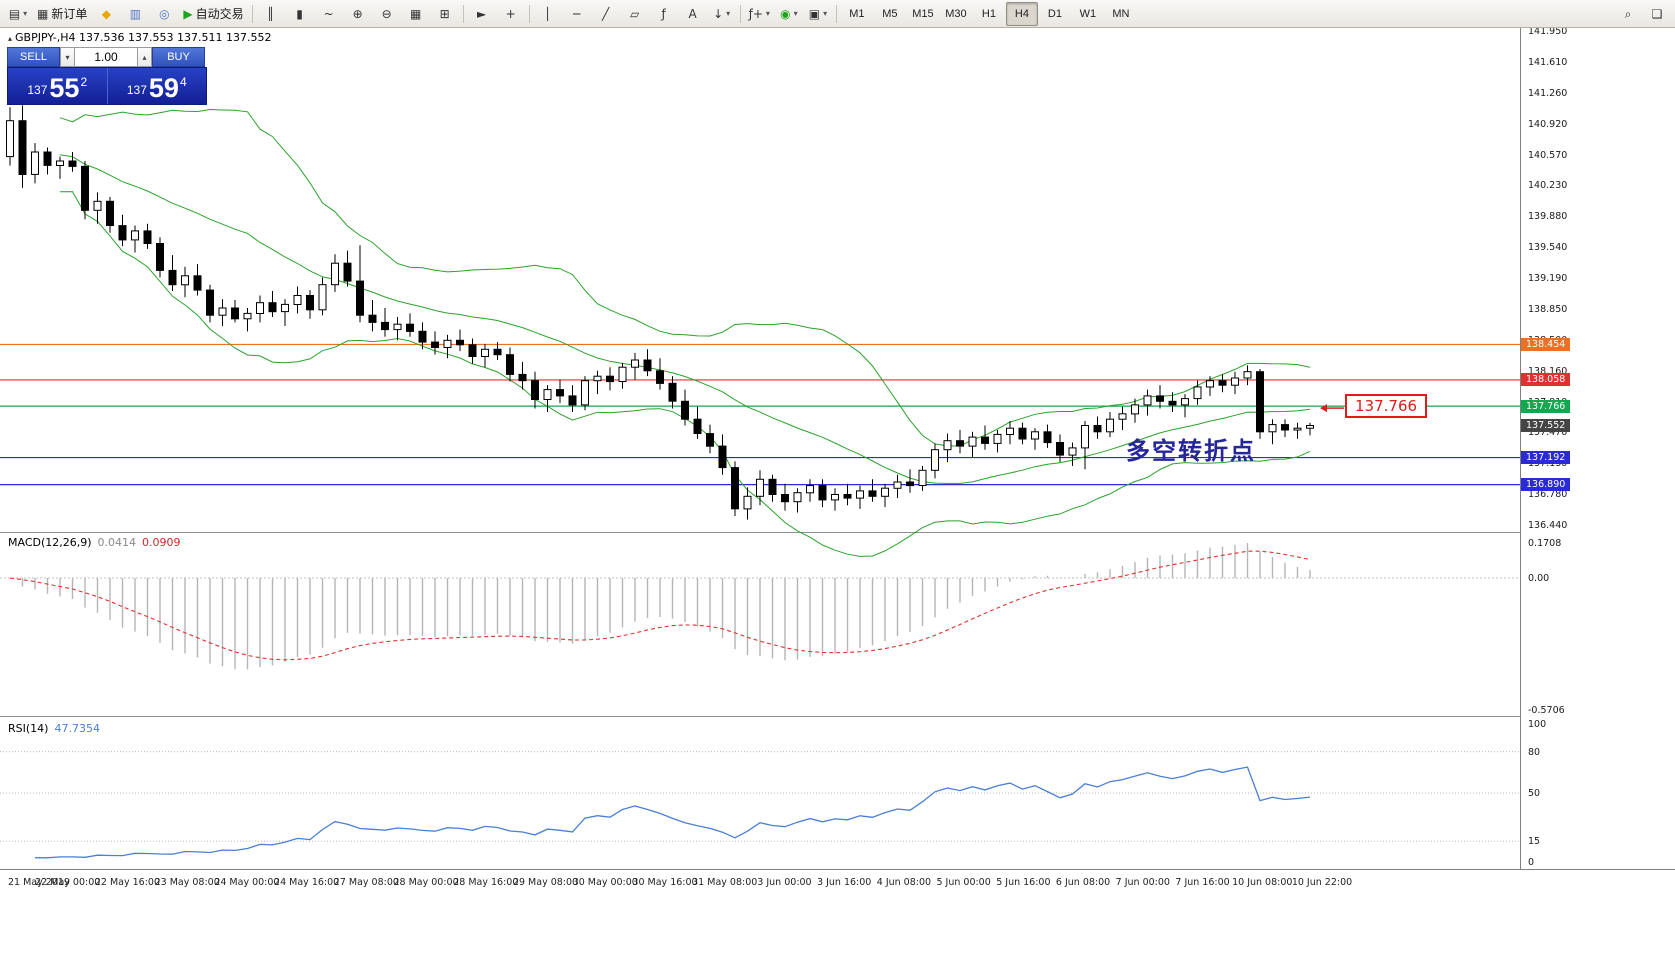  I want to click on zoom-out-button: ⊖, so click(387, 14).